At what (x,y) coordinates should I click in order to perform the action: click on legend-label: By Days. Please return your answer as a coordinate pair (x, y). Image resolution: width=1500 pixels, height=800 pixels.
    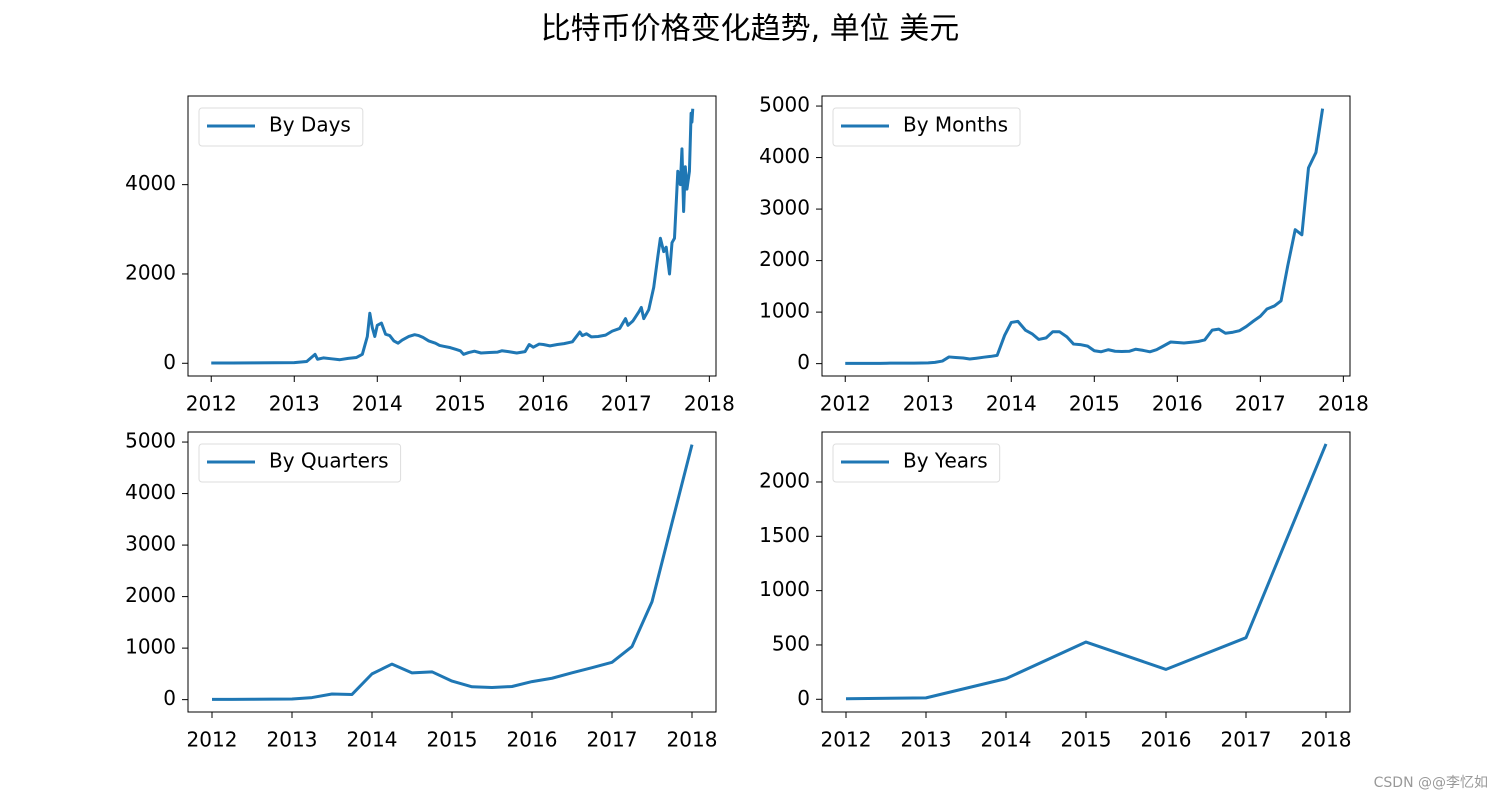
    Looking at the image, I should click on (310, 125).